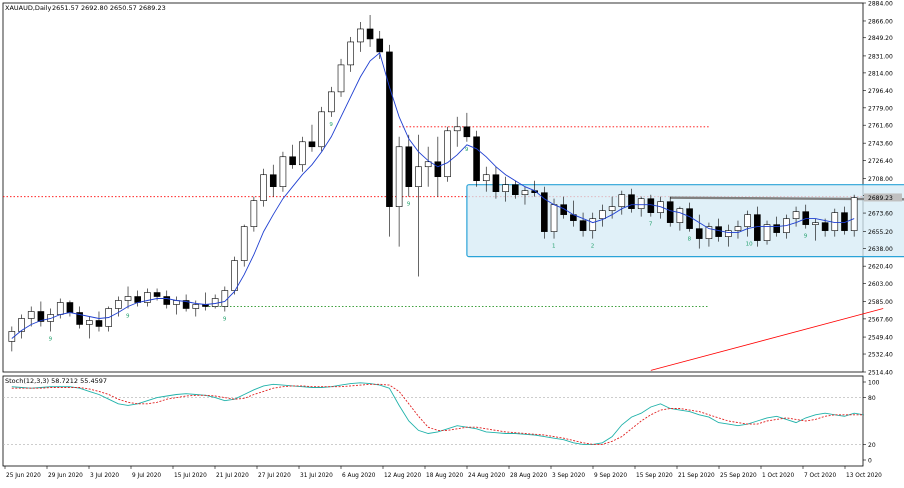 Image resolution: width=904 pixels, height=488 pixels. What do you see at coordinates (651, 225) in the screenshot?
I see `sequence-marker: 7` at bounding box center [651, 225].